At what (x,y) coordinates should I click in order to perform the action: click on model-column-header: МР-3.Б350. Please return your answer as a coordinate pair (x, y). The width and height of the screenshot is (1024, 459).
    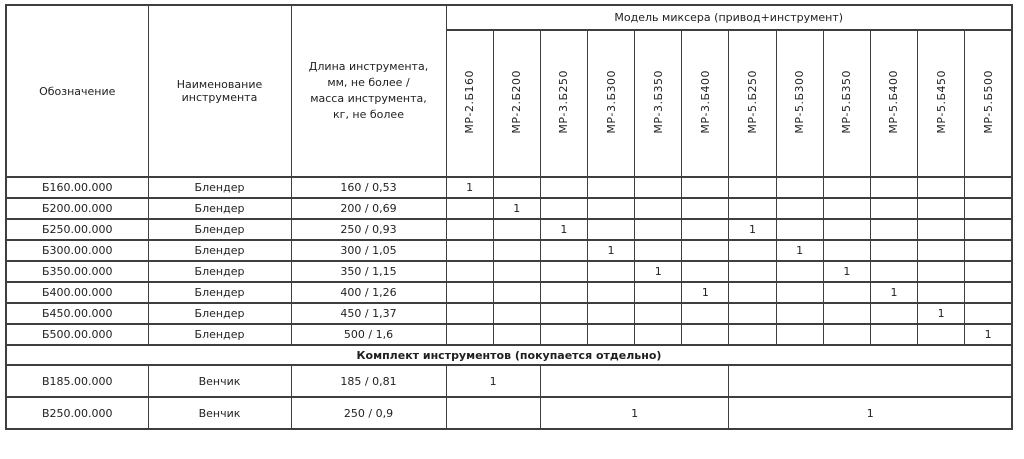
    Looking at the image, I should click on (658, 103).